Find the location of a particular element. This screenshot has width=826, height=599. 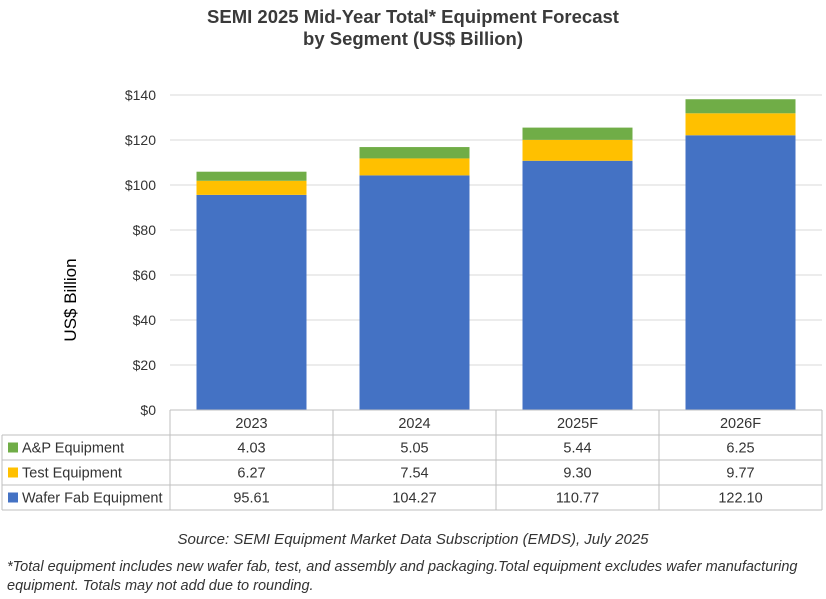

data-label: 5.05 is located at coordinates (414, 449).